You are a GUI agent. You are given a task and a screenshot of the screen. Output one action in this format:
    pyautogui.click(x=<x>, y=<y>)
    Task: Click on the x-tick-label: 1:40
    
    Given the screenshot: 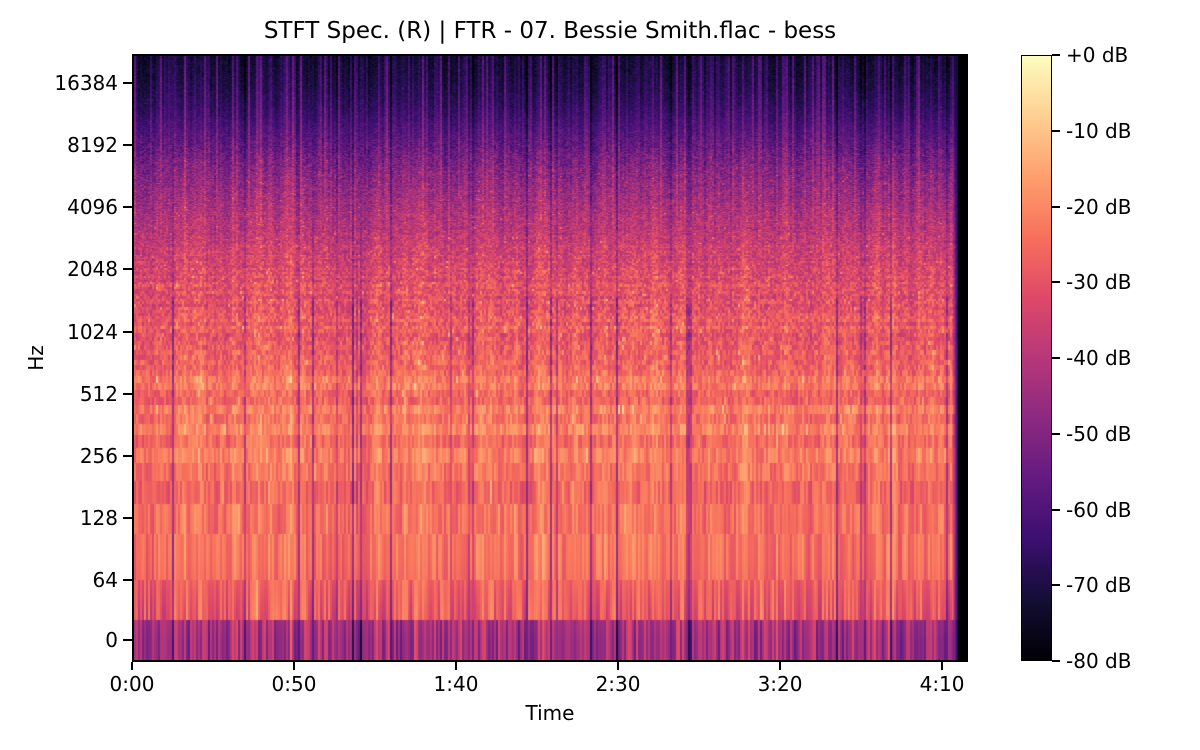 What is the action you would take?
    pyautogui.click(x=456, y=684)
    